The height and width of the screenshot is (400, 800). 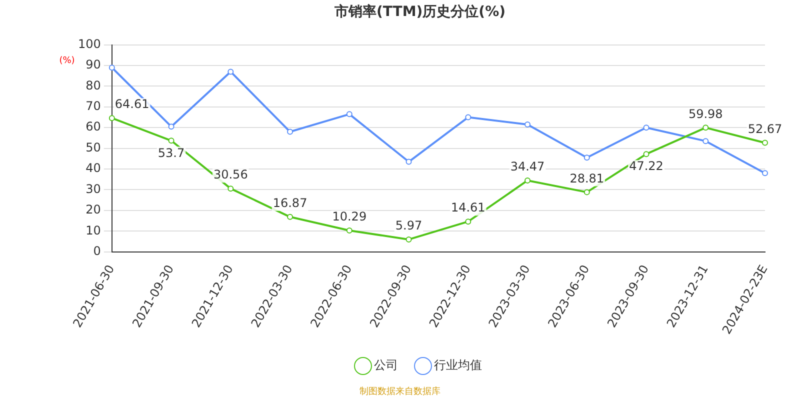 I want to click on legend-label: 公司, so click(x=386, y=365).